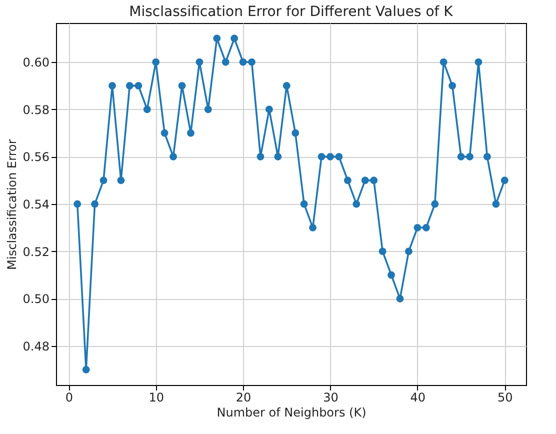 This screenshot has height=434, width=556. What do you see at coordinates (291, 12) in the screenshot?
I see `chart-title: Misclassification Error for Different Values of K` at bounding box center [291, 12].